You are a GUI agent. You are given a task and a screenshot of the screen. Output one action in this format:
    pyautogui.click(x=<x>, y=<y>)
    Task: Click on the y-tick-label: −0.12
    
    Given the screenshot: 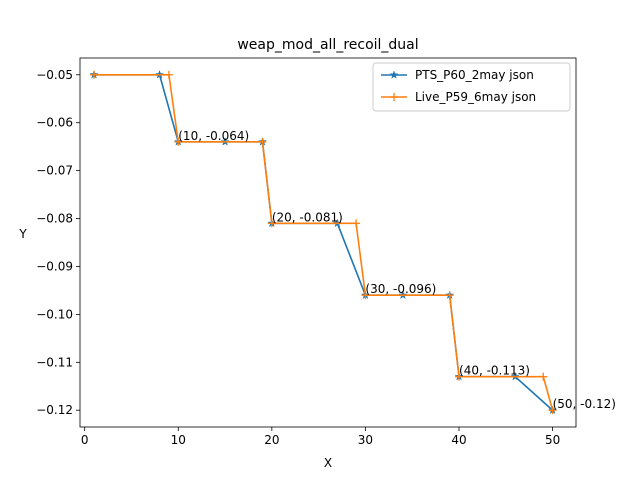 What is the action you would take?
    pyautogui.click(x=54, y=410)
    